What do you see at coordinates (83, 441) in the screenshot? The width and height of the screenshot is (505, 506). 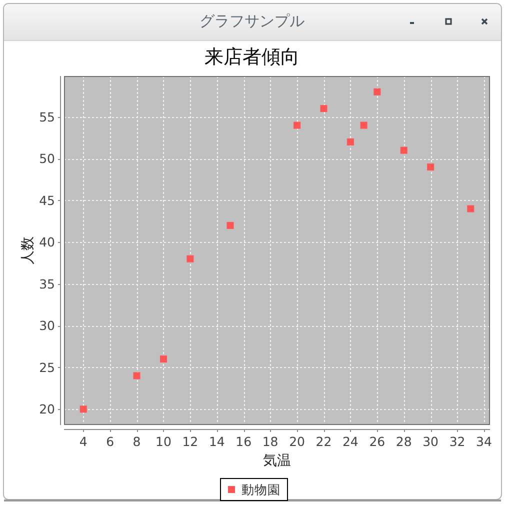 I see `x-tick-label: 4` at bounding box center [83, 441].